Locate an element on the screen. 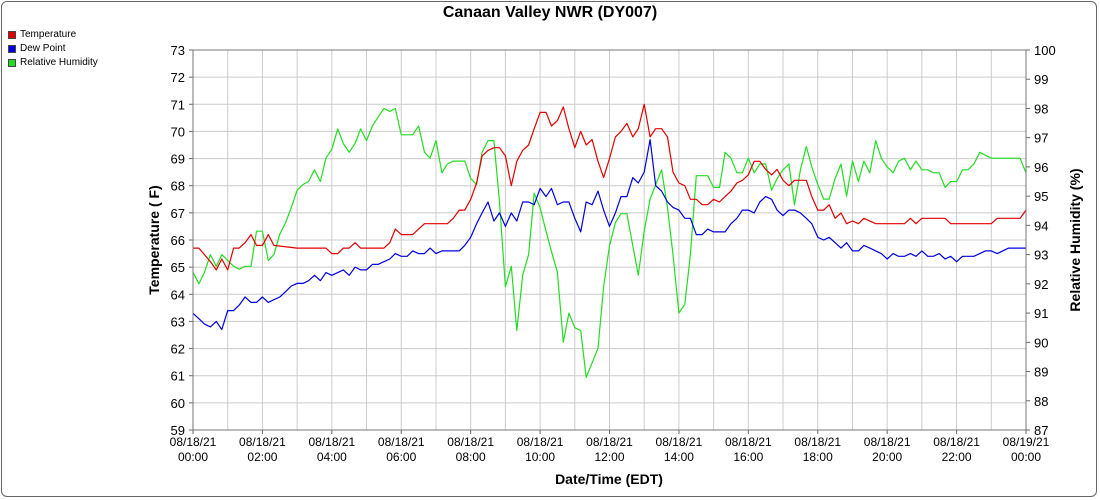 The height and width of the screenshot is (500, 1100). y-tick-label: 63 is located at coordinates (178, 321).